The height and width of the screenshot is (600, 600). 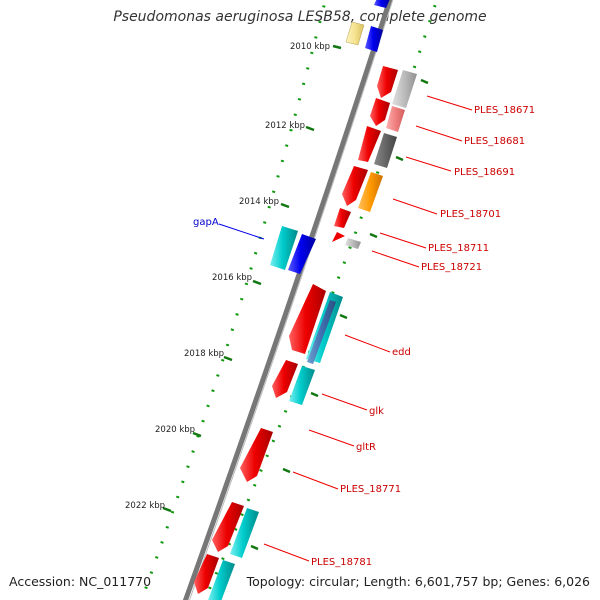 What do you see at coordinates (355, 33) in the screenshot?
I see `feature-yellow-top` at bounding box center [355, 33].